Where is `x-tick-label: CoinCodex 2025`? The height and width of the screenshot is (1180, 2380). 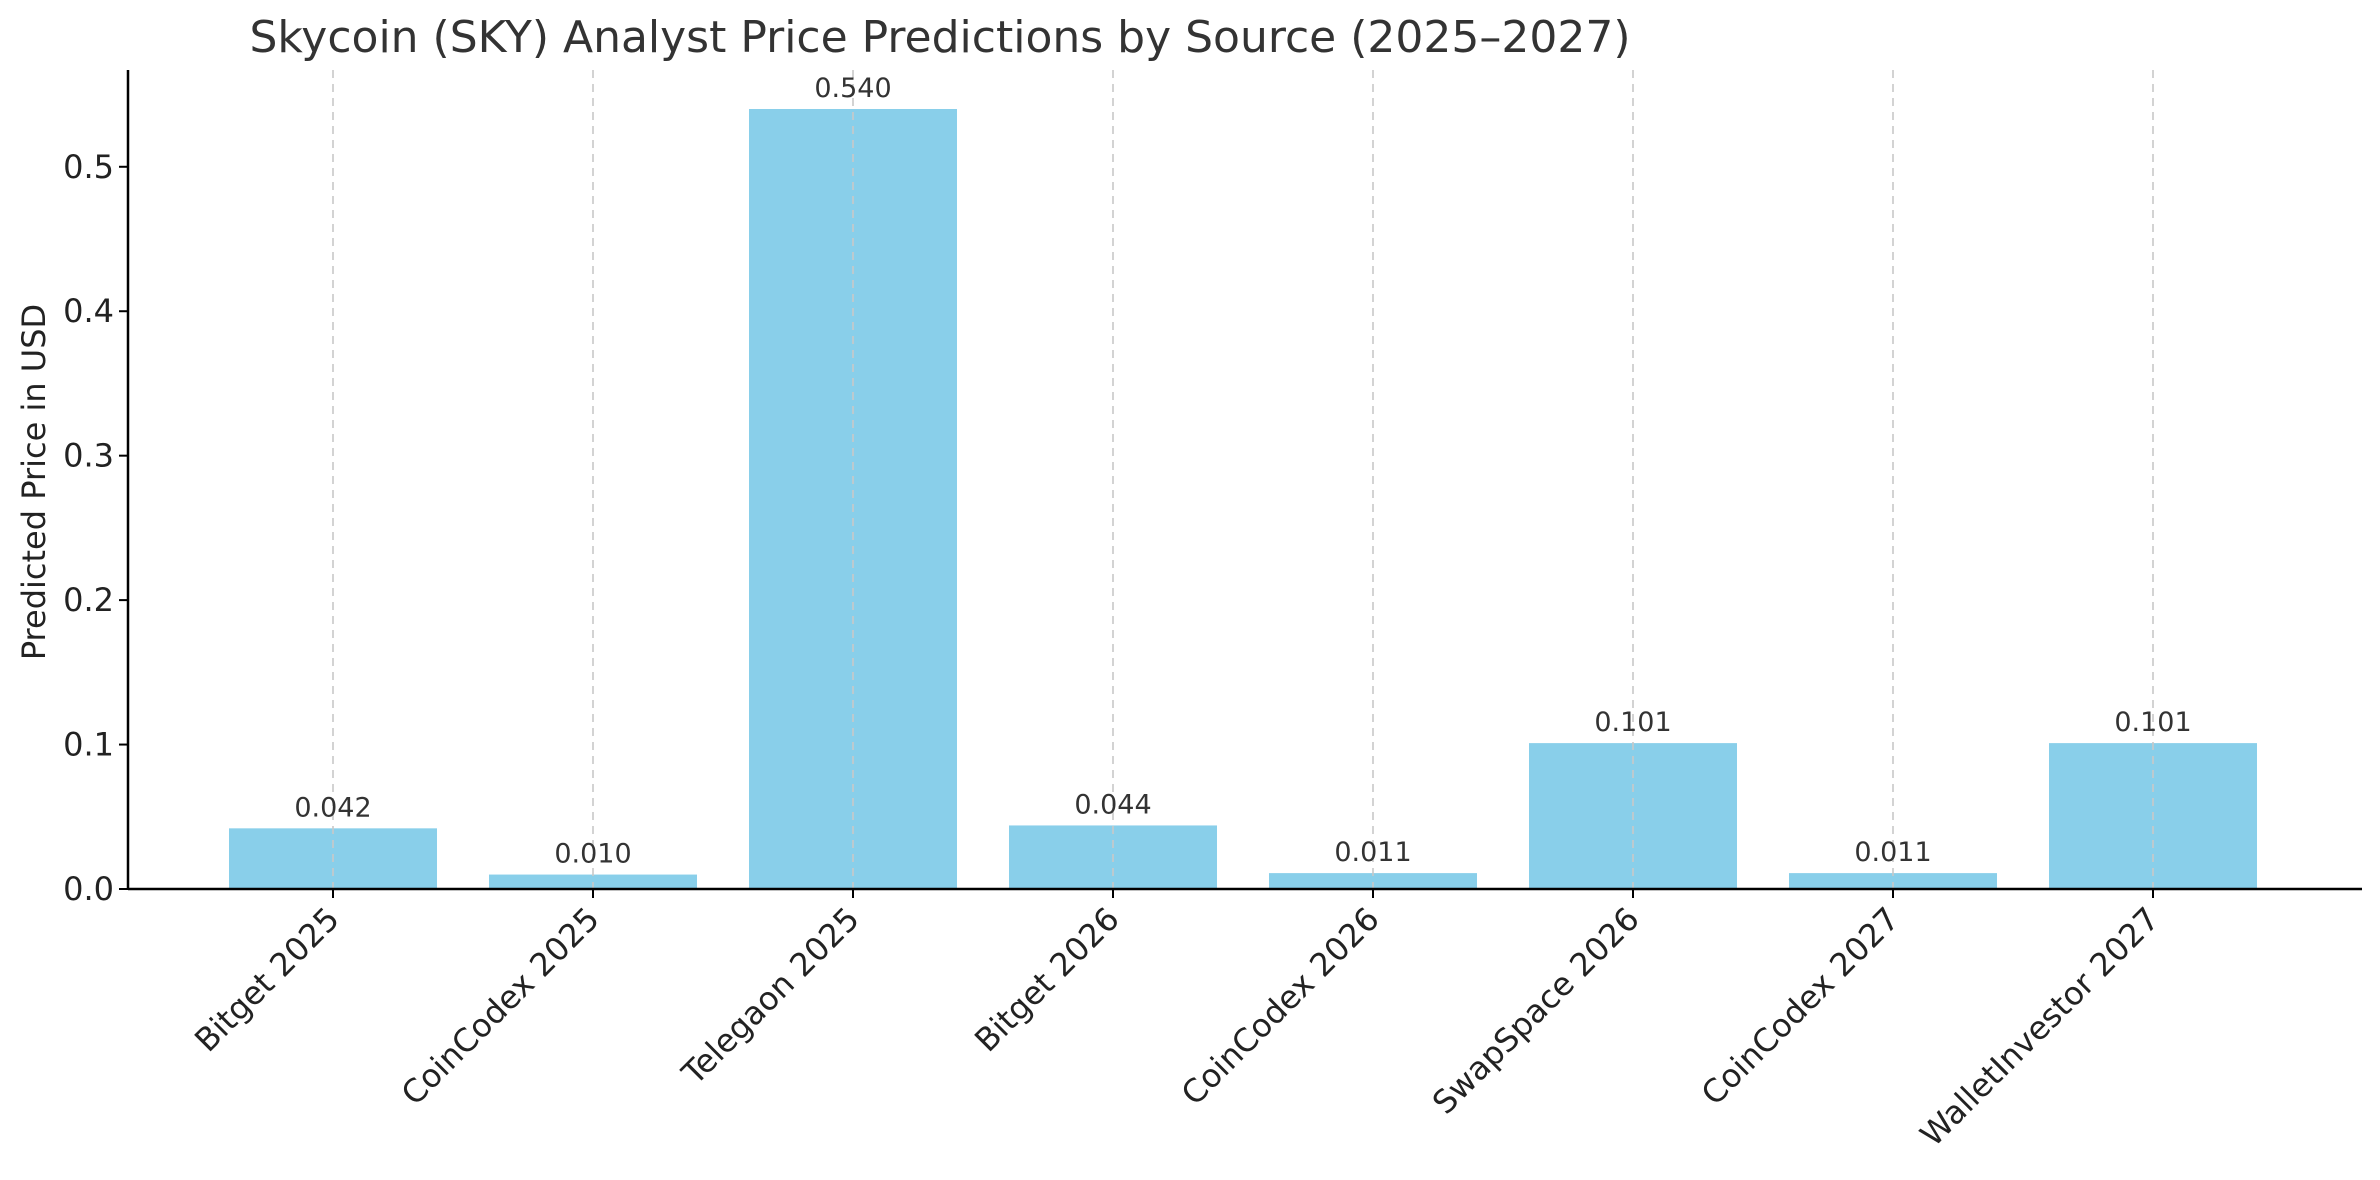
x-tick-label: CoinCodex 2025 is located at coordinates (500, 1006).